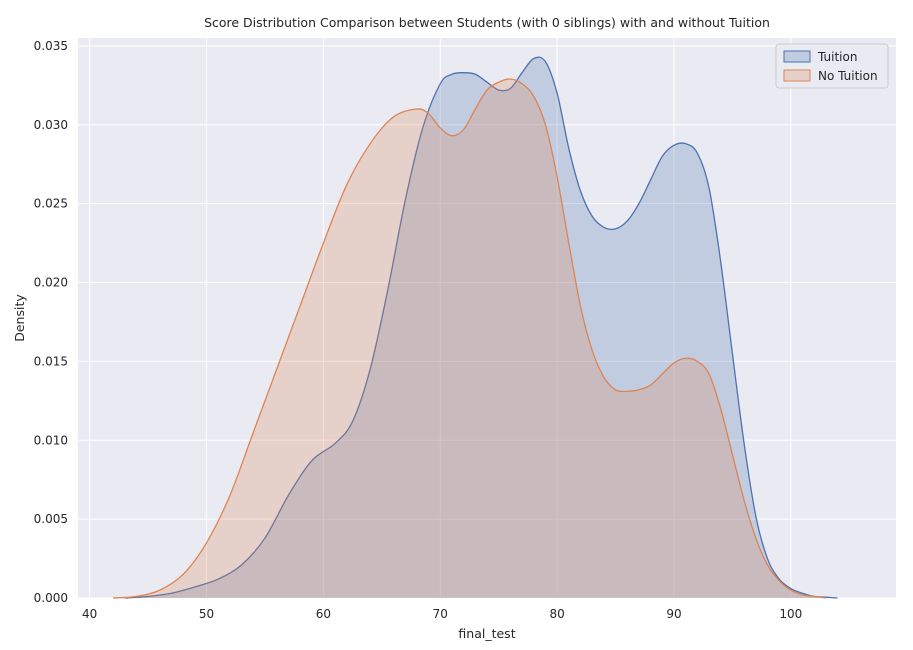  I want to click on legend-swatch-no-tuition, so click(797, 75).